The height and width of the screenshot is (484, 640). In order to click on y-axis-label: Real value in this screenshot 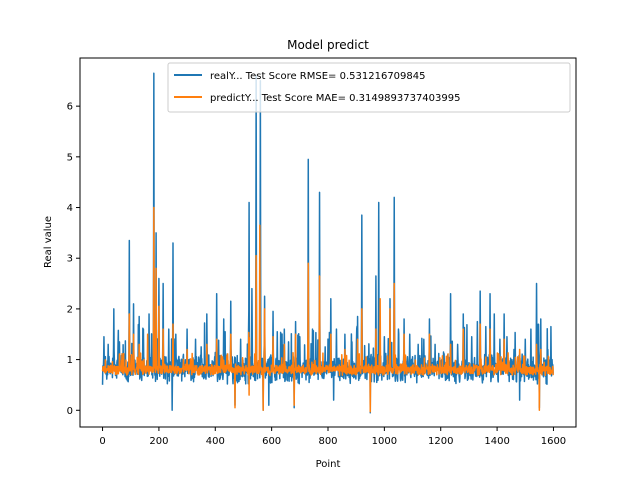, I will do `click(48, 242)`.